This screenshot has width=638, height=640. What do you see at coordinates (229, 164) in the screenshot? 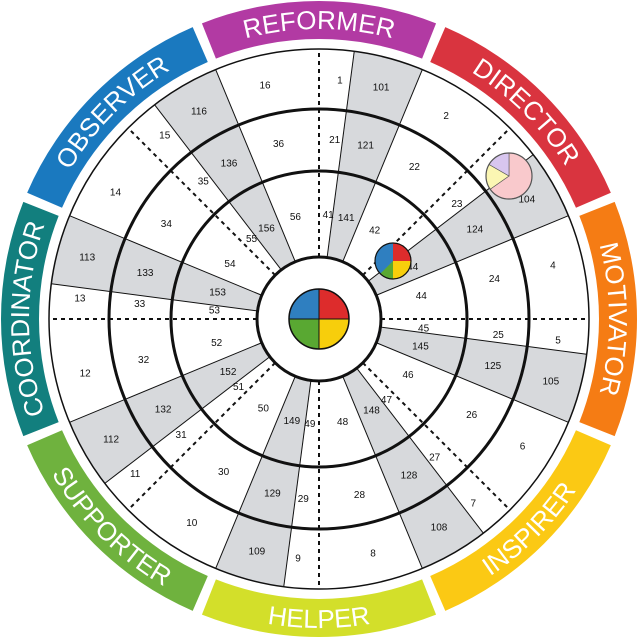
I see `middle-ring-number: 136` at bounding box center [229, 164].